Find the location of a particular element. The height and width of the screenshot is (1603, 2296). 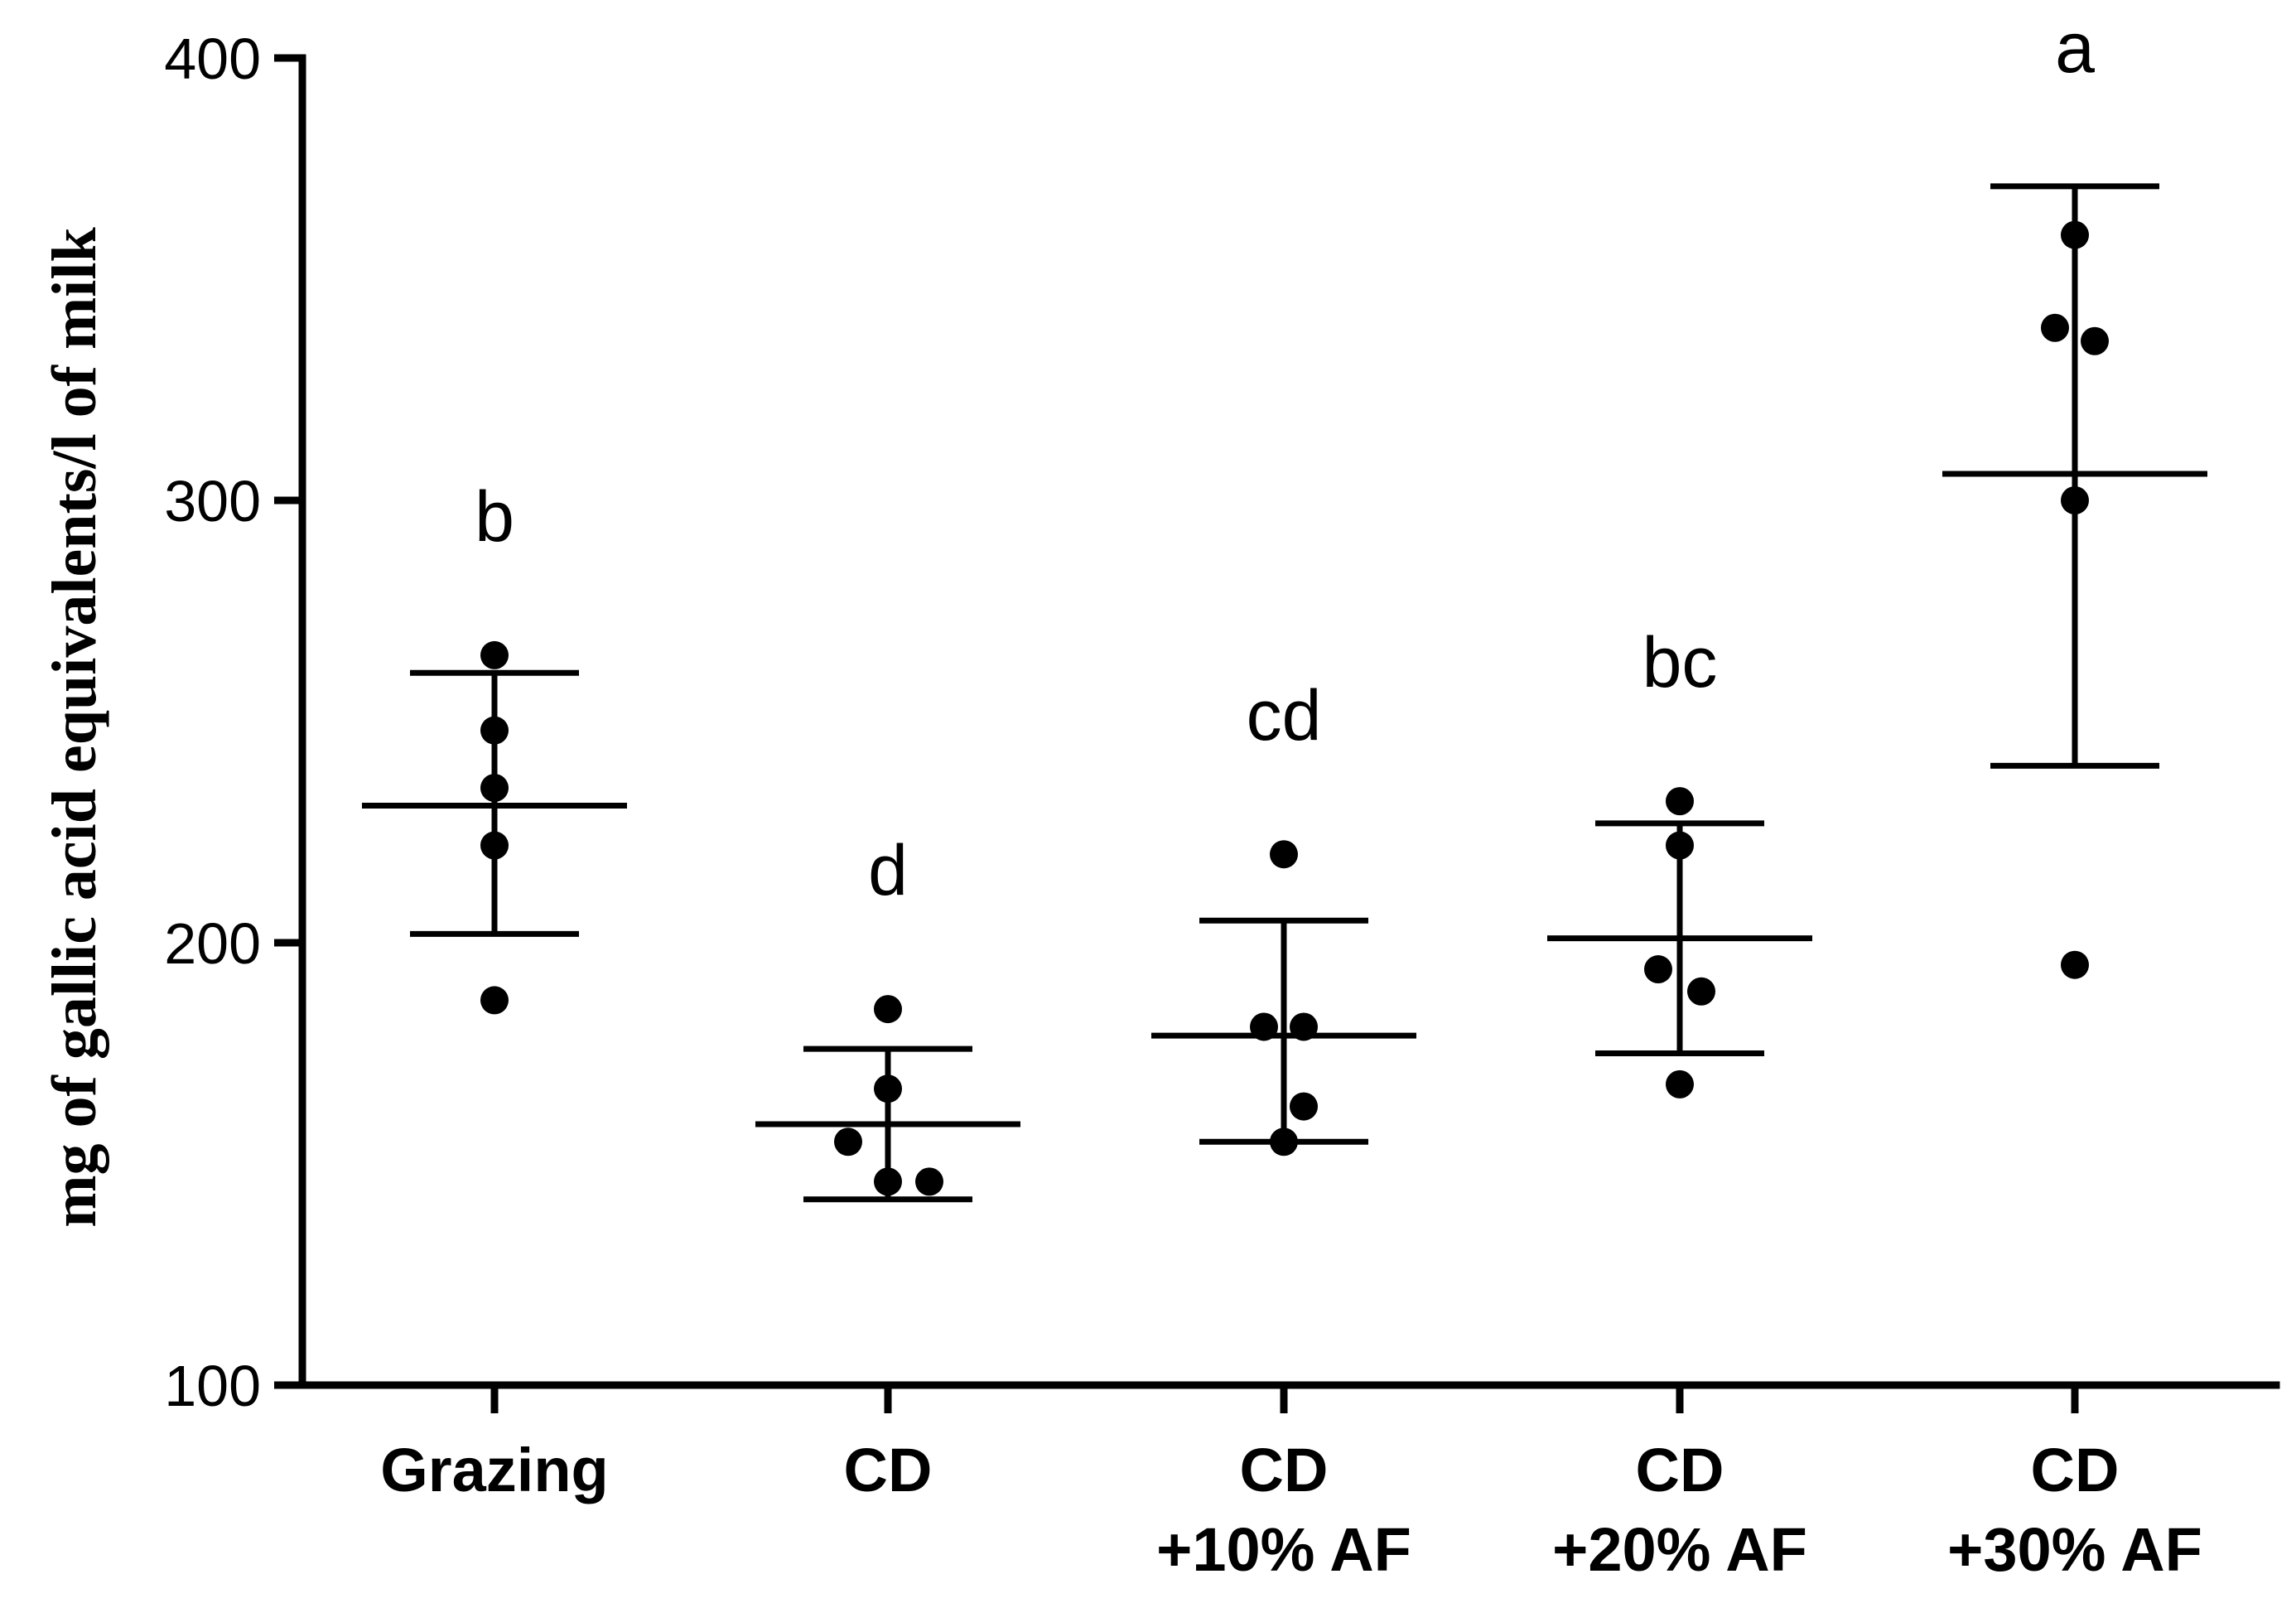

significance-letter: d is located at coordinates (888, 870).